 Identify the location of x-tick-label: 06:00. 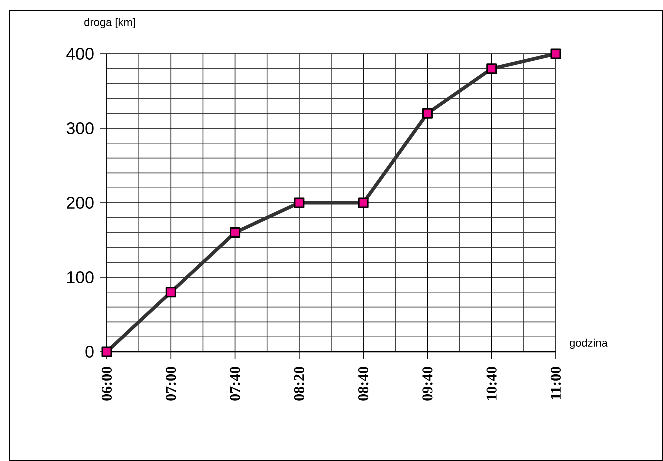
(107, 384).